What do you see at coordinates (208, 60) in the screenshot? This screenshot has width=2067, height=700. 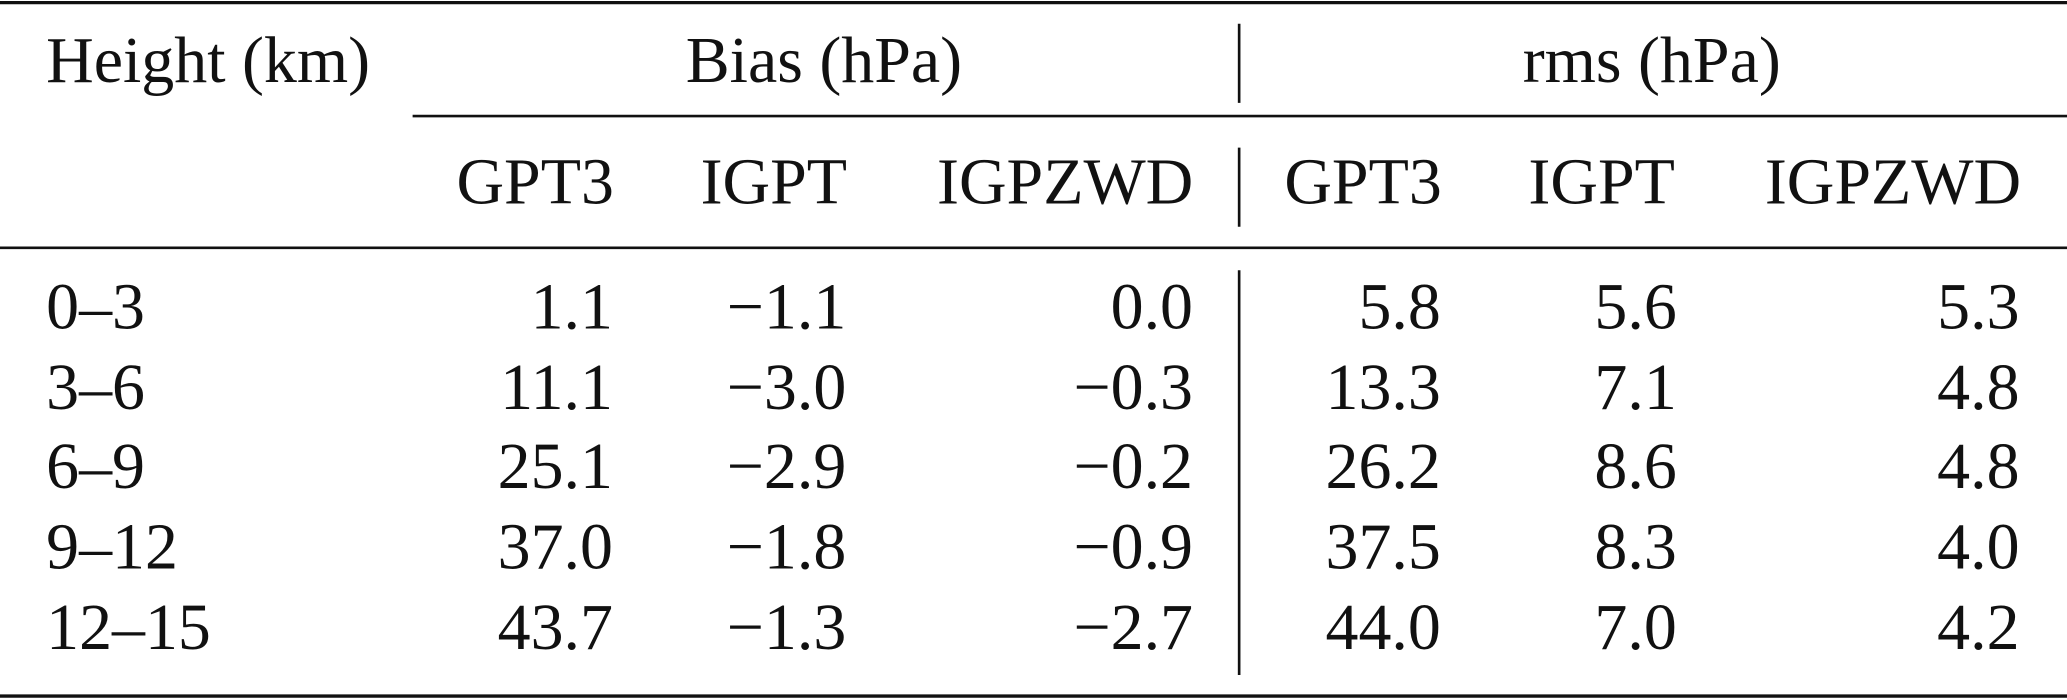 I see `header-cell: Height (km)` at bounding box center [208, 60].